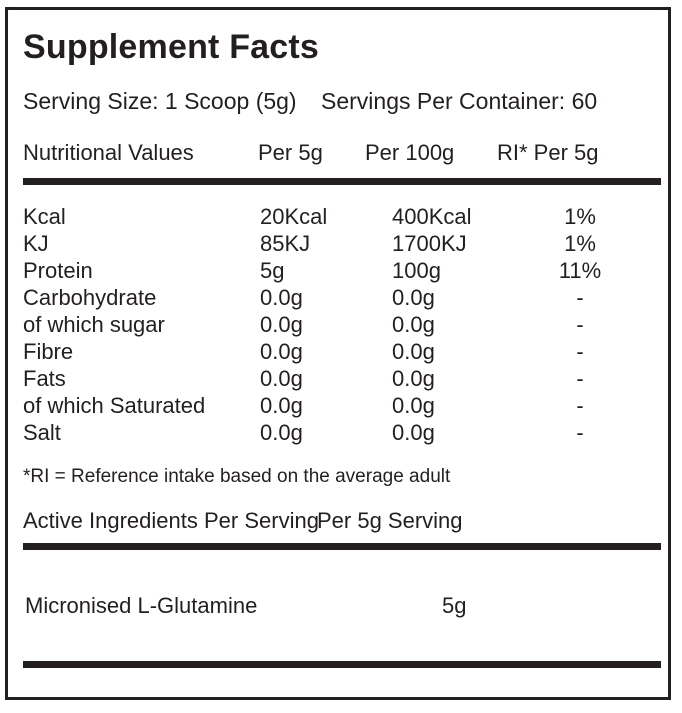 This screenshot has width=682, height=713. What do you see at coordinates (42, 432) in the screenshot?
I see `nutrient-name: Salt` at bounding box center [42, 432].